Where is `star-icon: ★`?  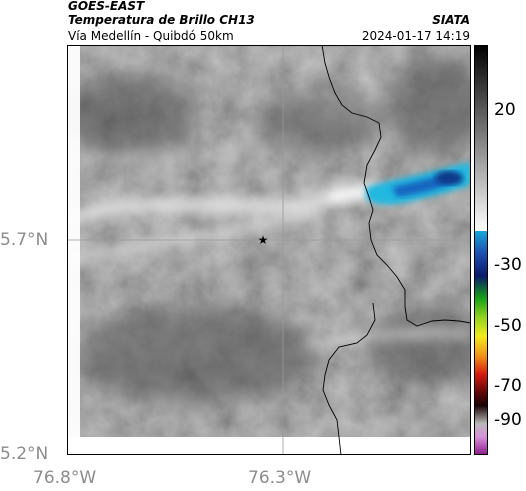
star-icon: ★ is located at coordinates (263, 240).